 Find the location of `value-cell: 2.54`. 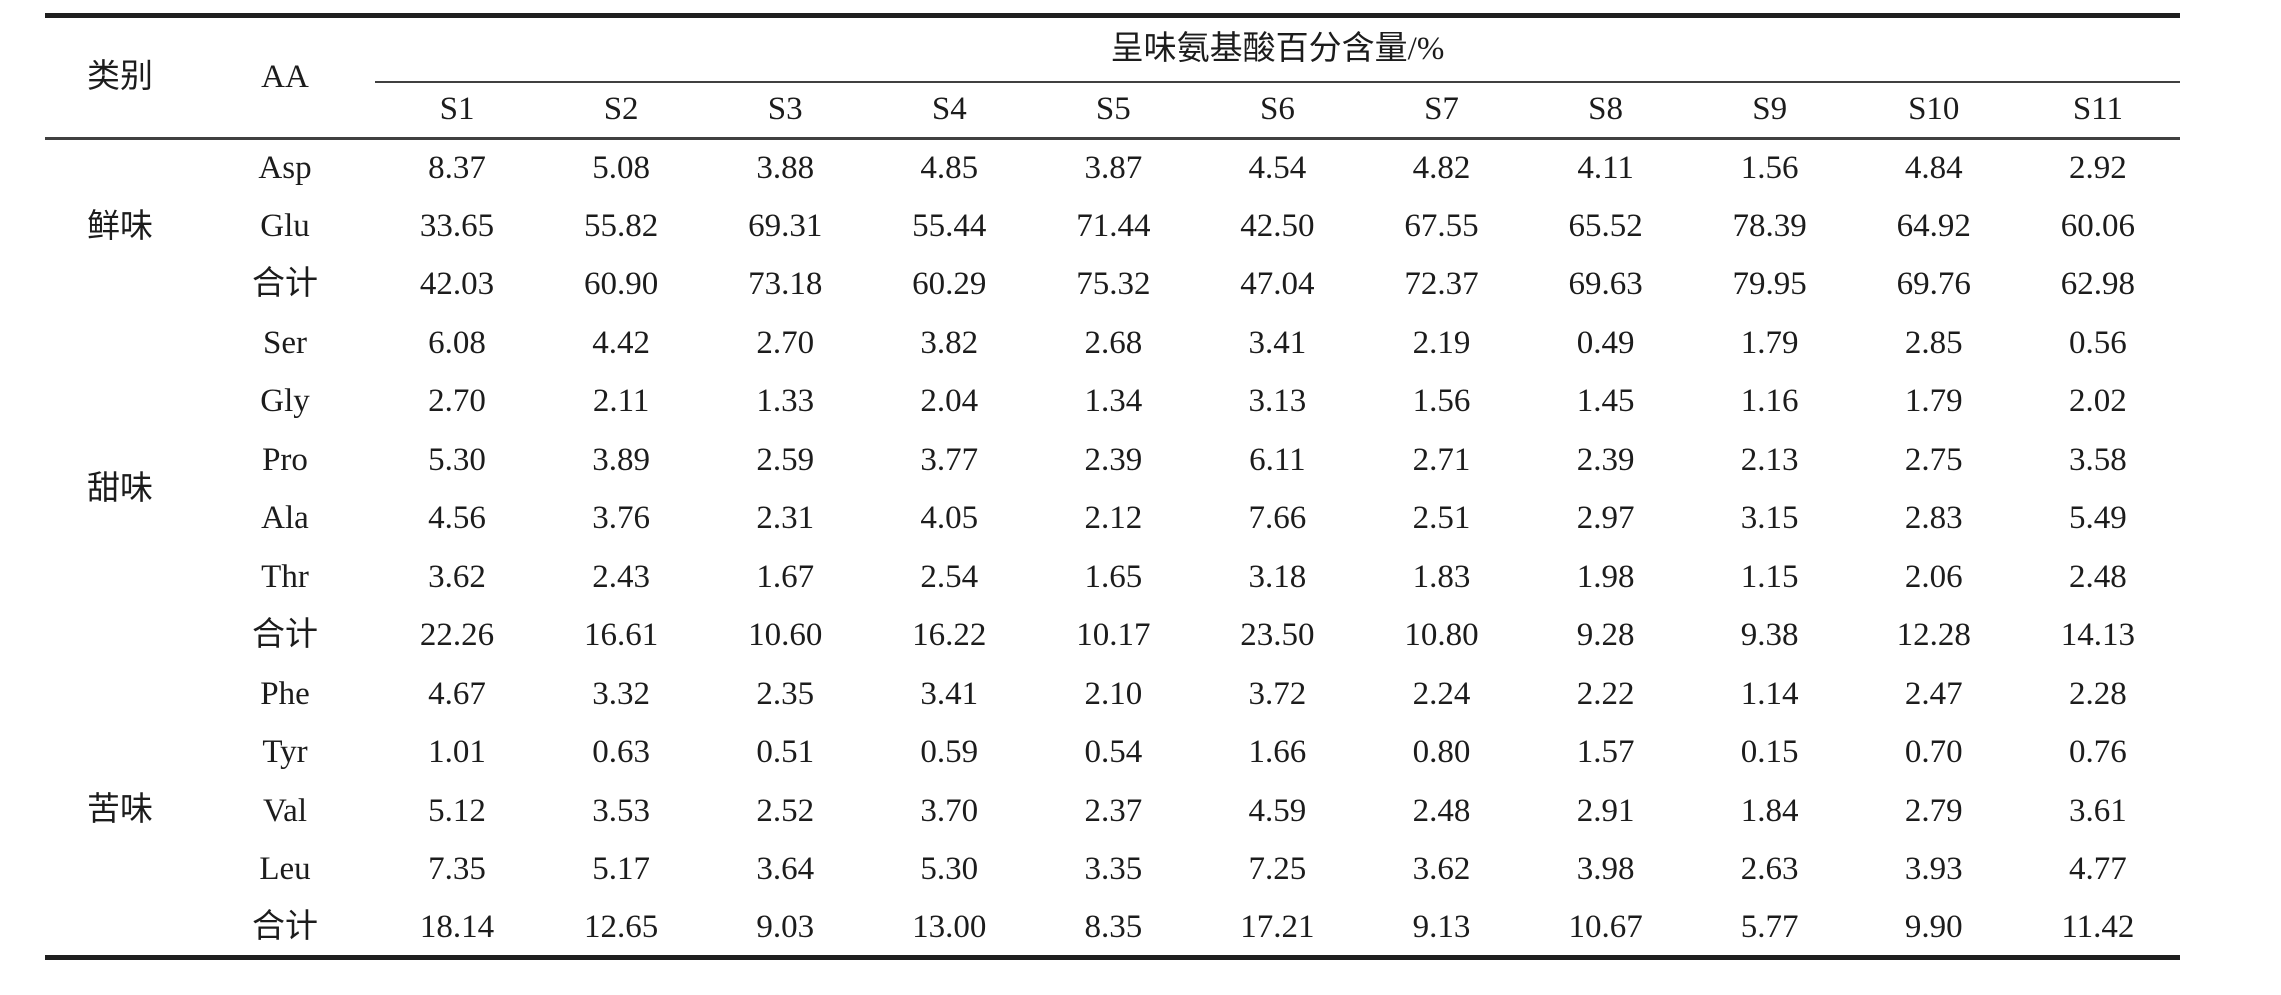

value-cell: 2.54 is located at coordinates (949, 576).